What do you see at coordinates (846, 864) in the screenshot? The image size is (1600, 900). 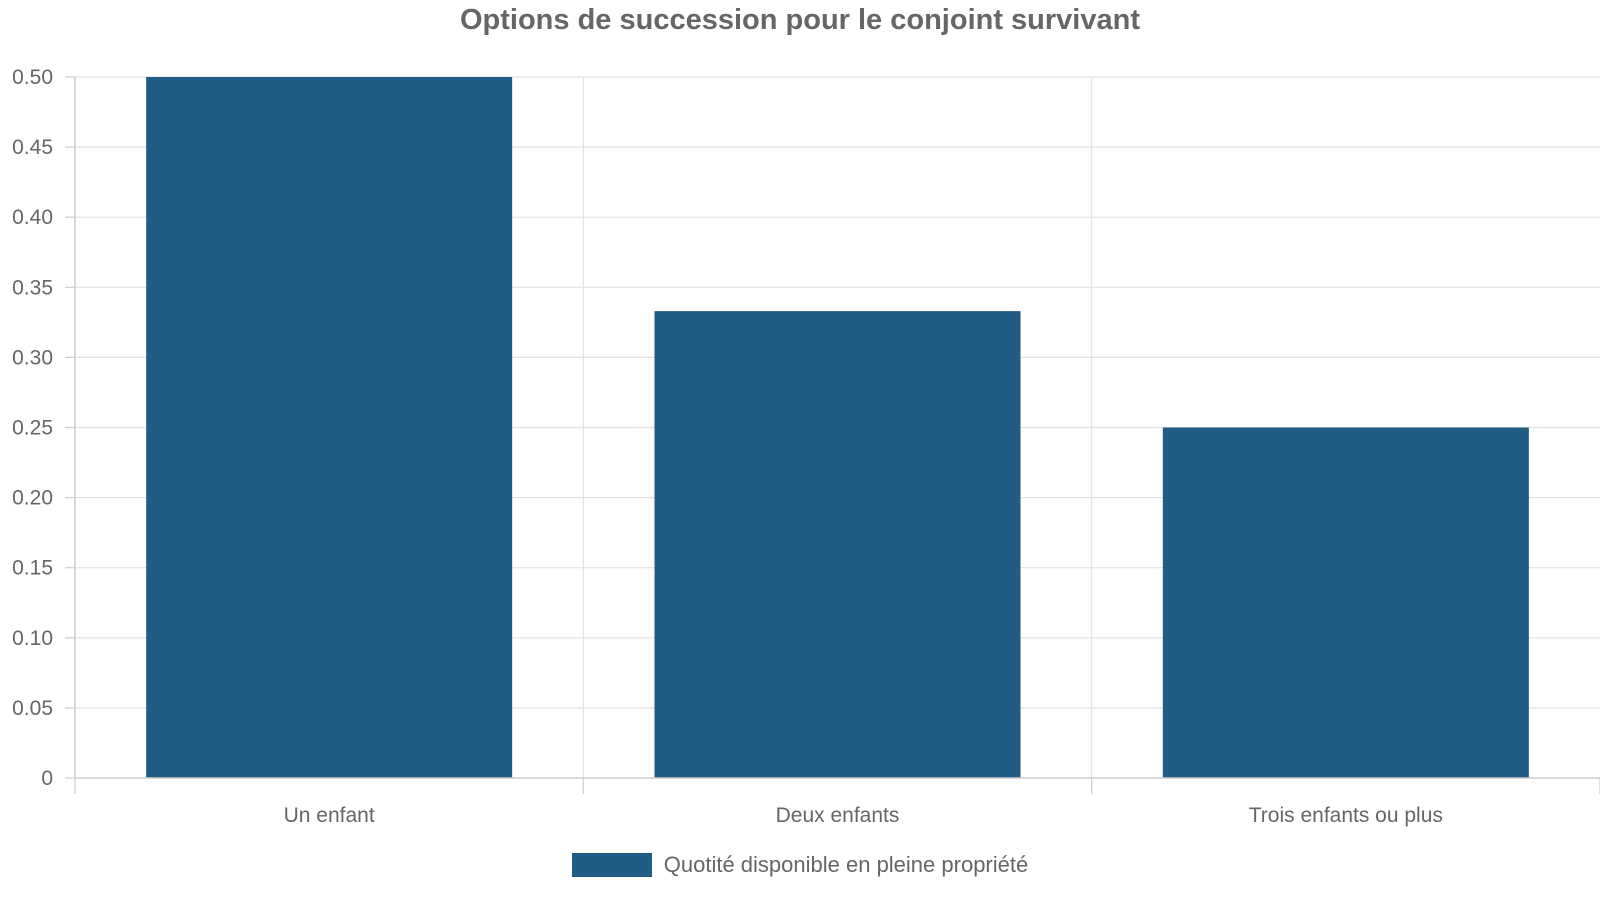 I see `legend-label: Quotité disponible en pleine propriété` at bounding box center [846, 864].